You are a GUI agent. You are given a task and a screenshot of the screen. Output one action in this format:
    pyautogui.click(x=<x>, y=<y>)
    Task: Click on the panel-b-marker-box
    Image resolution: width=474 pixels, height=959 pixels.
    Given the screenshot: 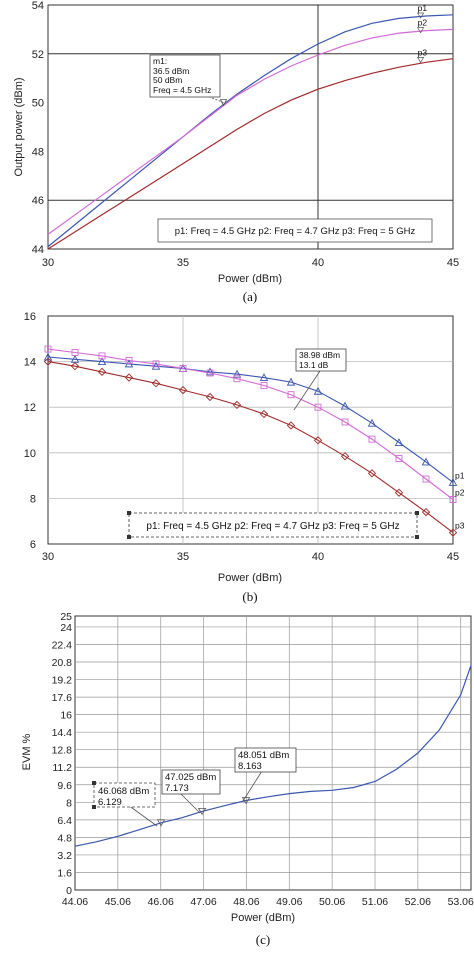 What is the action you would take?
    pyautogui.click(x=321, y=360)
    